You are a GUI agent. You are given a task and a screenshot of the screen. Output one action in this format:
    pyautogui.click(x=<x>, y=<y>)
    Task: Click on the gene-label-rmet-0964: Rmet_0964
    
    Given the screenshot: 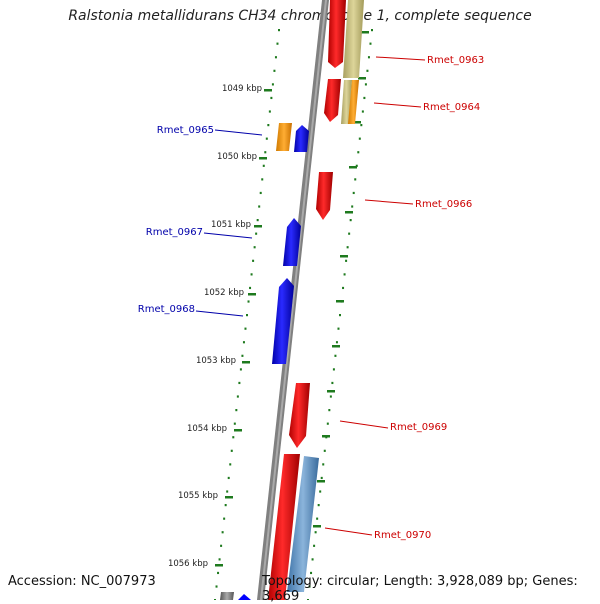 What is the action you would take?
    pyautogui.click(x=451, y=107)
    